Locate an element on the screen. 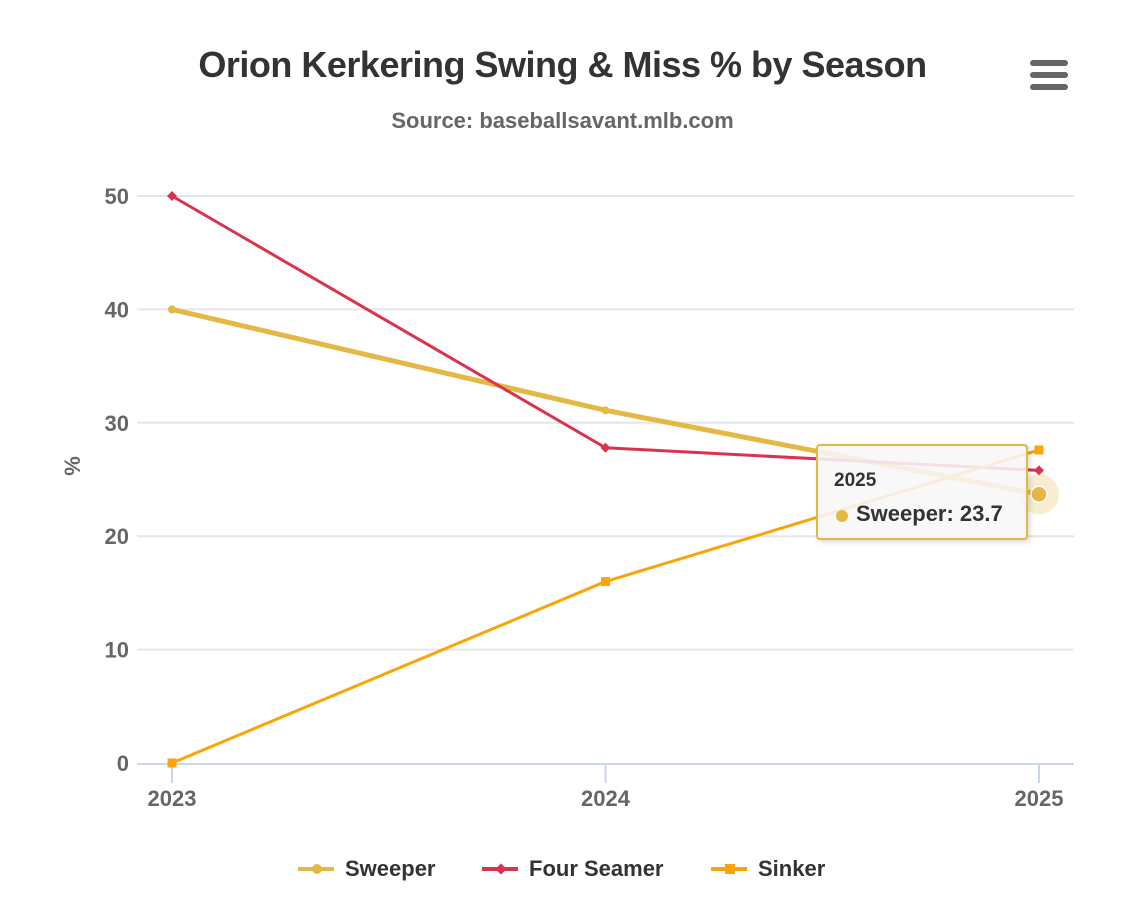 This screenshot has width=1125, height=903. square-marker-icon is located at coordinates (730, 869).